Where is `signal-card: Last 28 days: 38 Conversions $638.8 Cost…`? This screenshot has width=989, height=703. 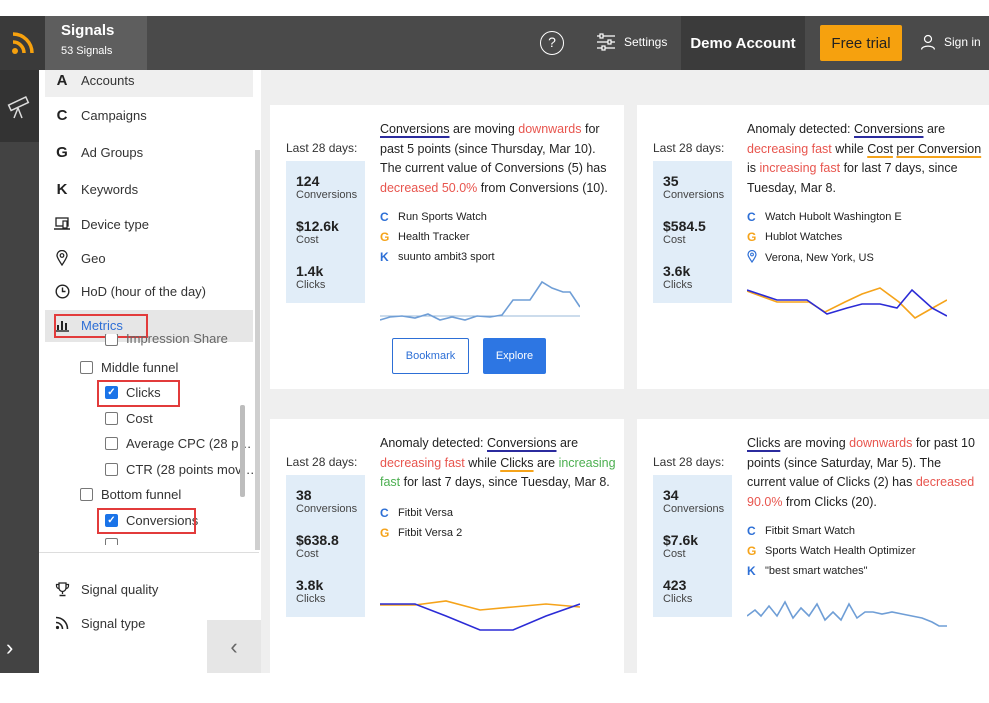
signal-card: Last 28 days: 38 Conversions $638.8 Cost… is located at coordinates (447, 561).